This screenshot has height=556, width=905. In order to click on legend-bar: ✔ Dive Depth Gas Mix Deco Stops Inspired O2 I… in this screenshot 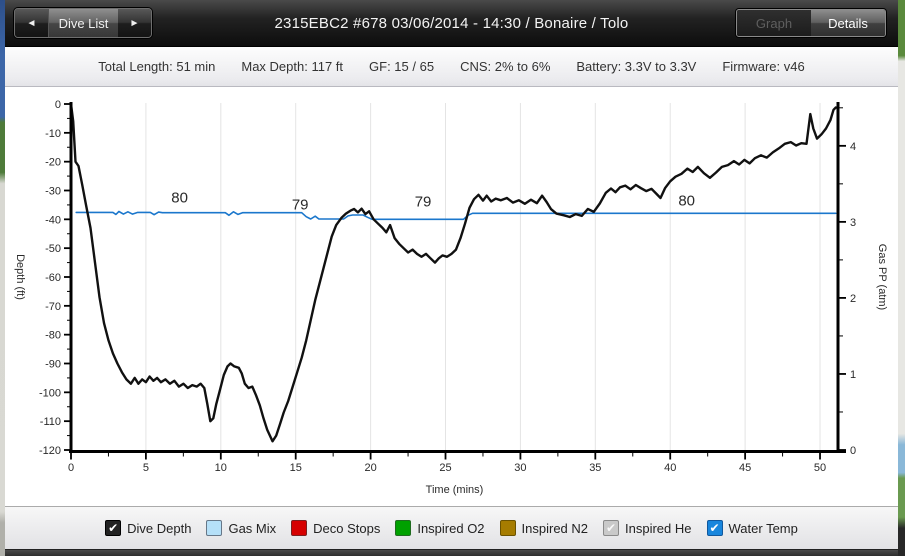, I will do `click(451, 527)`.